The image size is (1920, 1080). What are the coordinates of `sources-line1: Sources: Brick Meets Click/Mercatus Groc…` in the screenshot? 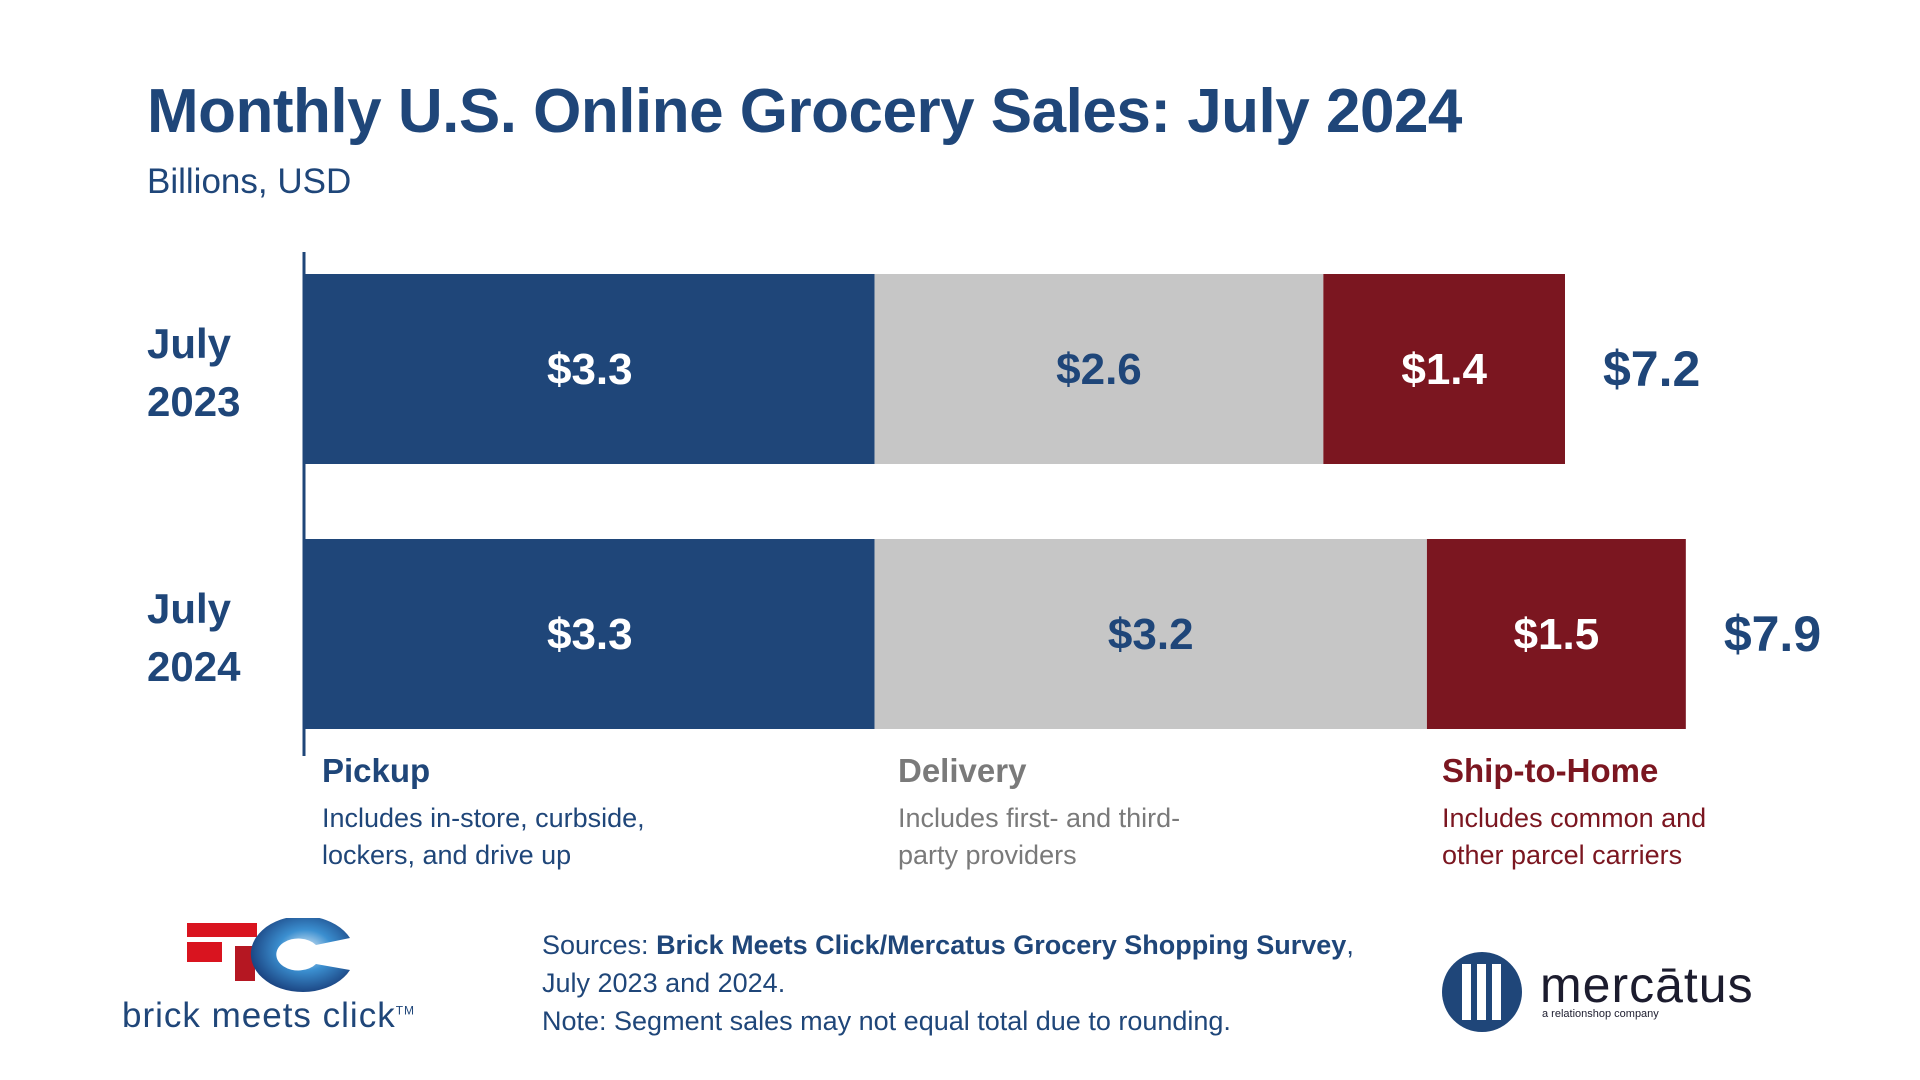 It's located at (952, 945).